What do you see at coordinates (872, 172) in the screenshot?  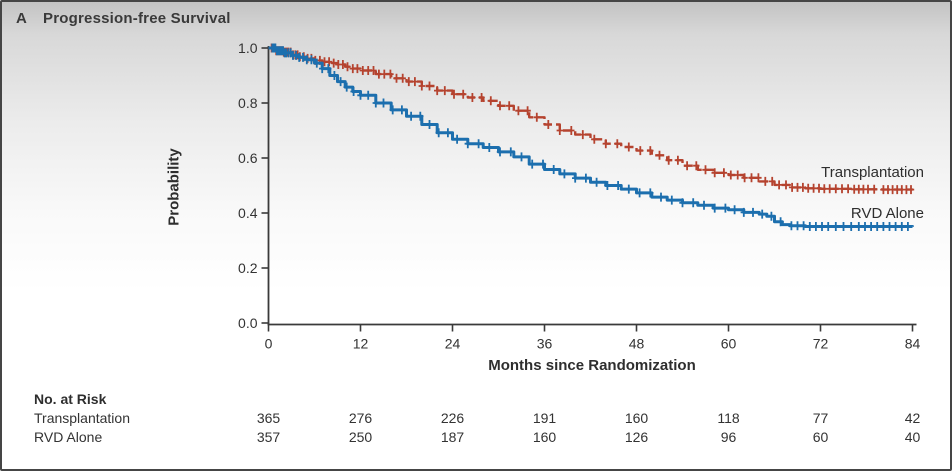 I see `series-label-transplantation: Transplantation` at bounding box center [872, 172].